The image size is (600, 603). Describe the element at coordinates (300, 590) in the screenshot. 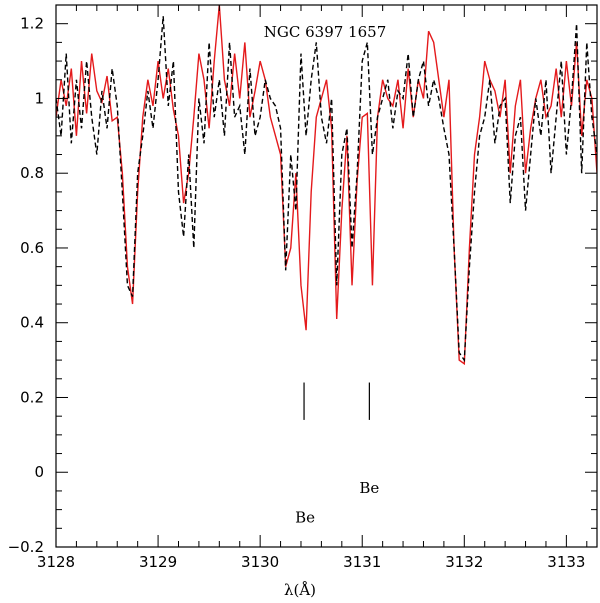

I see `x-axis-label: λ(Å)` at that location.